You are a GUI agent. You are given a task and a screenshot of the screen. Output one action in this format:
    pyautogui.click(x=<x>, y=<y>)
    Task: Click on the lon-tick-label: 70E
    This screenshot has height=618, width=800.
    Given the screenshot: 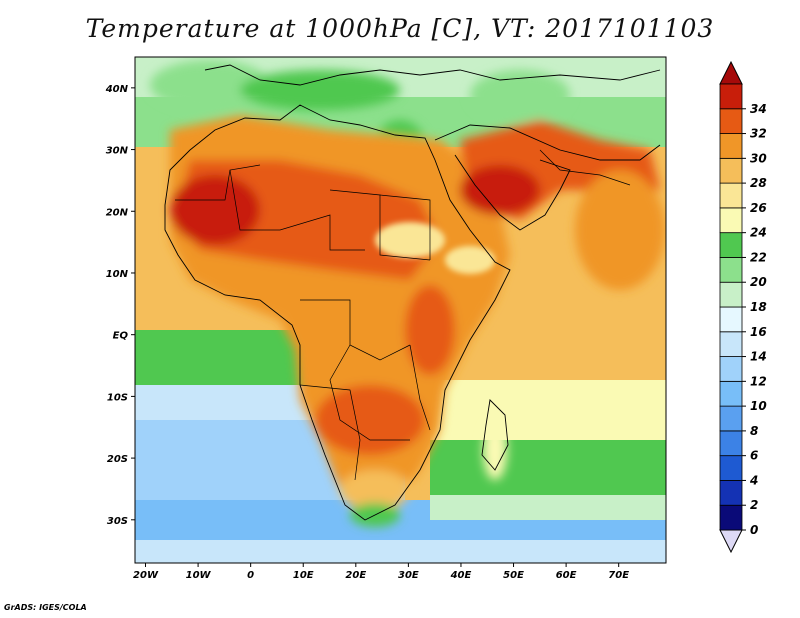 What is the action you would take?
    pyautogui.click(x=618, y=575)
    